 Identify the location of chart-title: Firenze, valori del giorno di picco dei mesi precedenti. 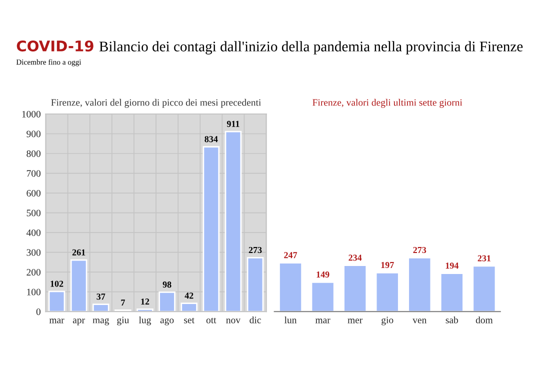
(156, 103).